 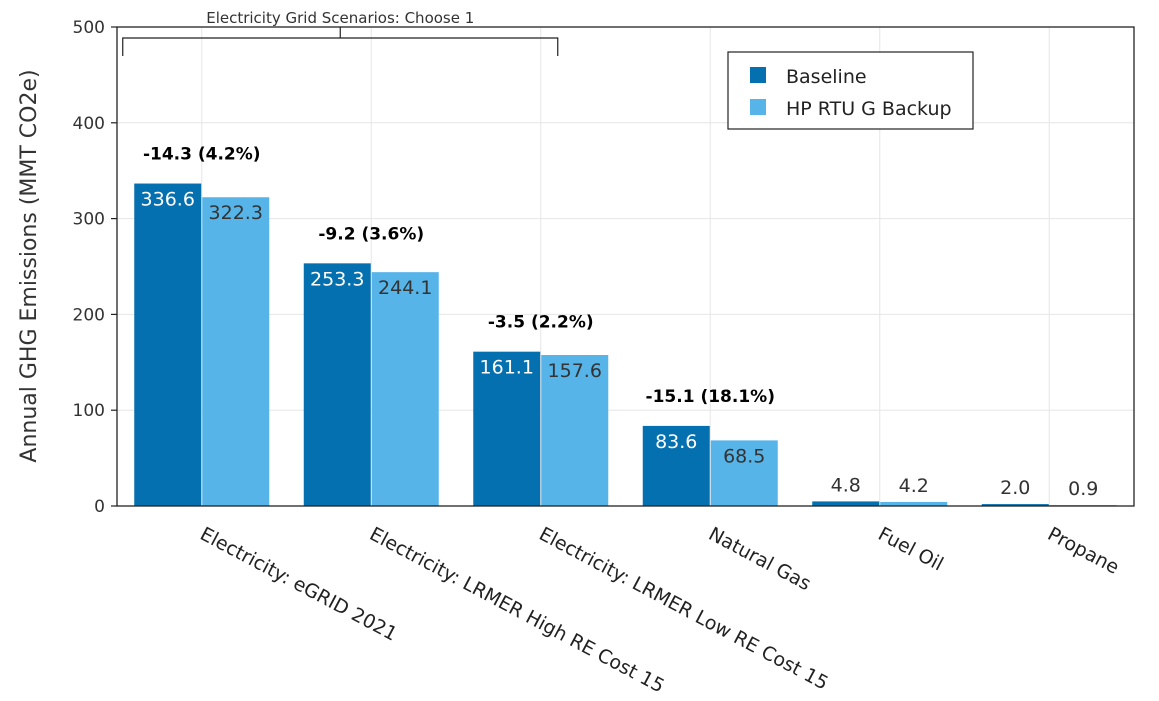 What do you see at coordinates (89, 411) in the screenshot?
I see `y-tick-label: 100` at bounding box center [89, 411].